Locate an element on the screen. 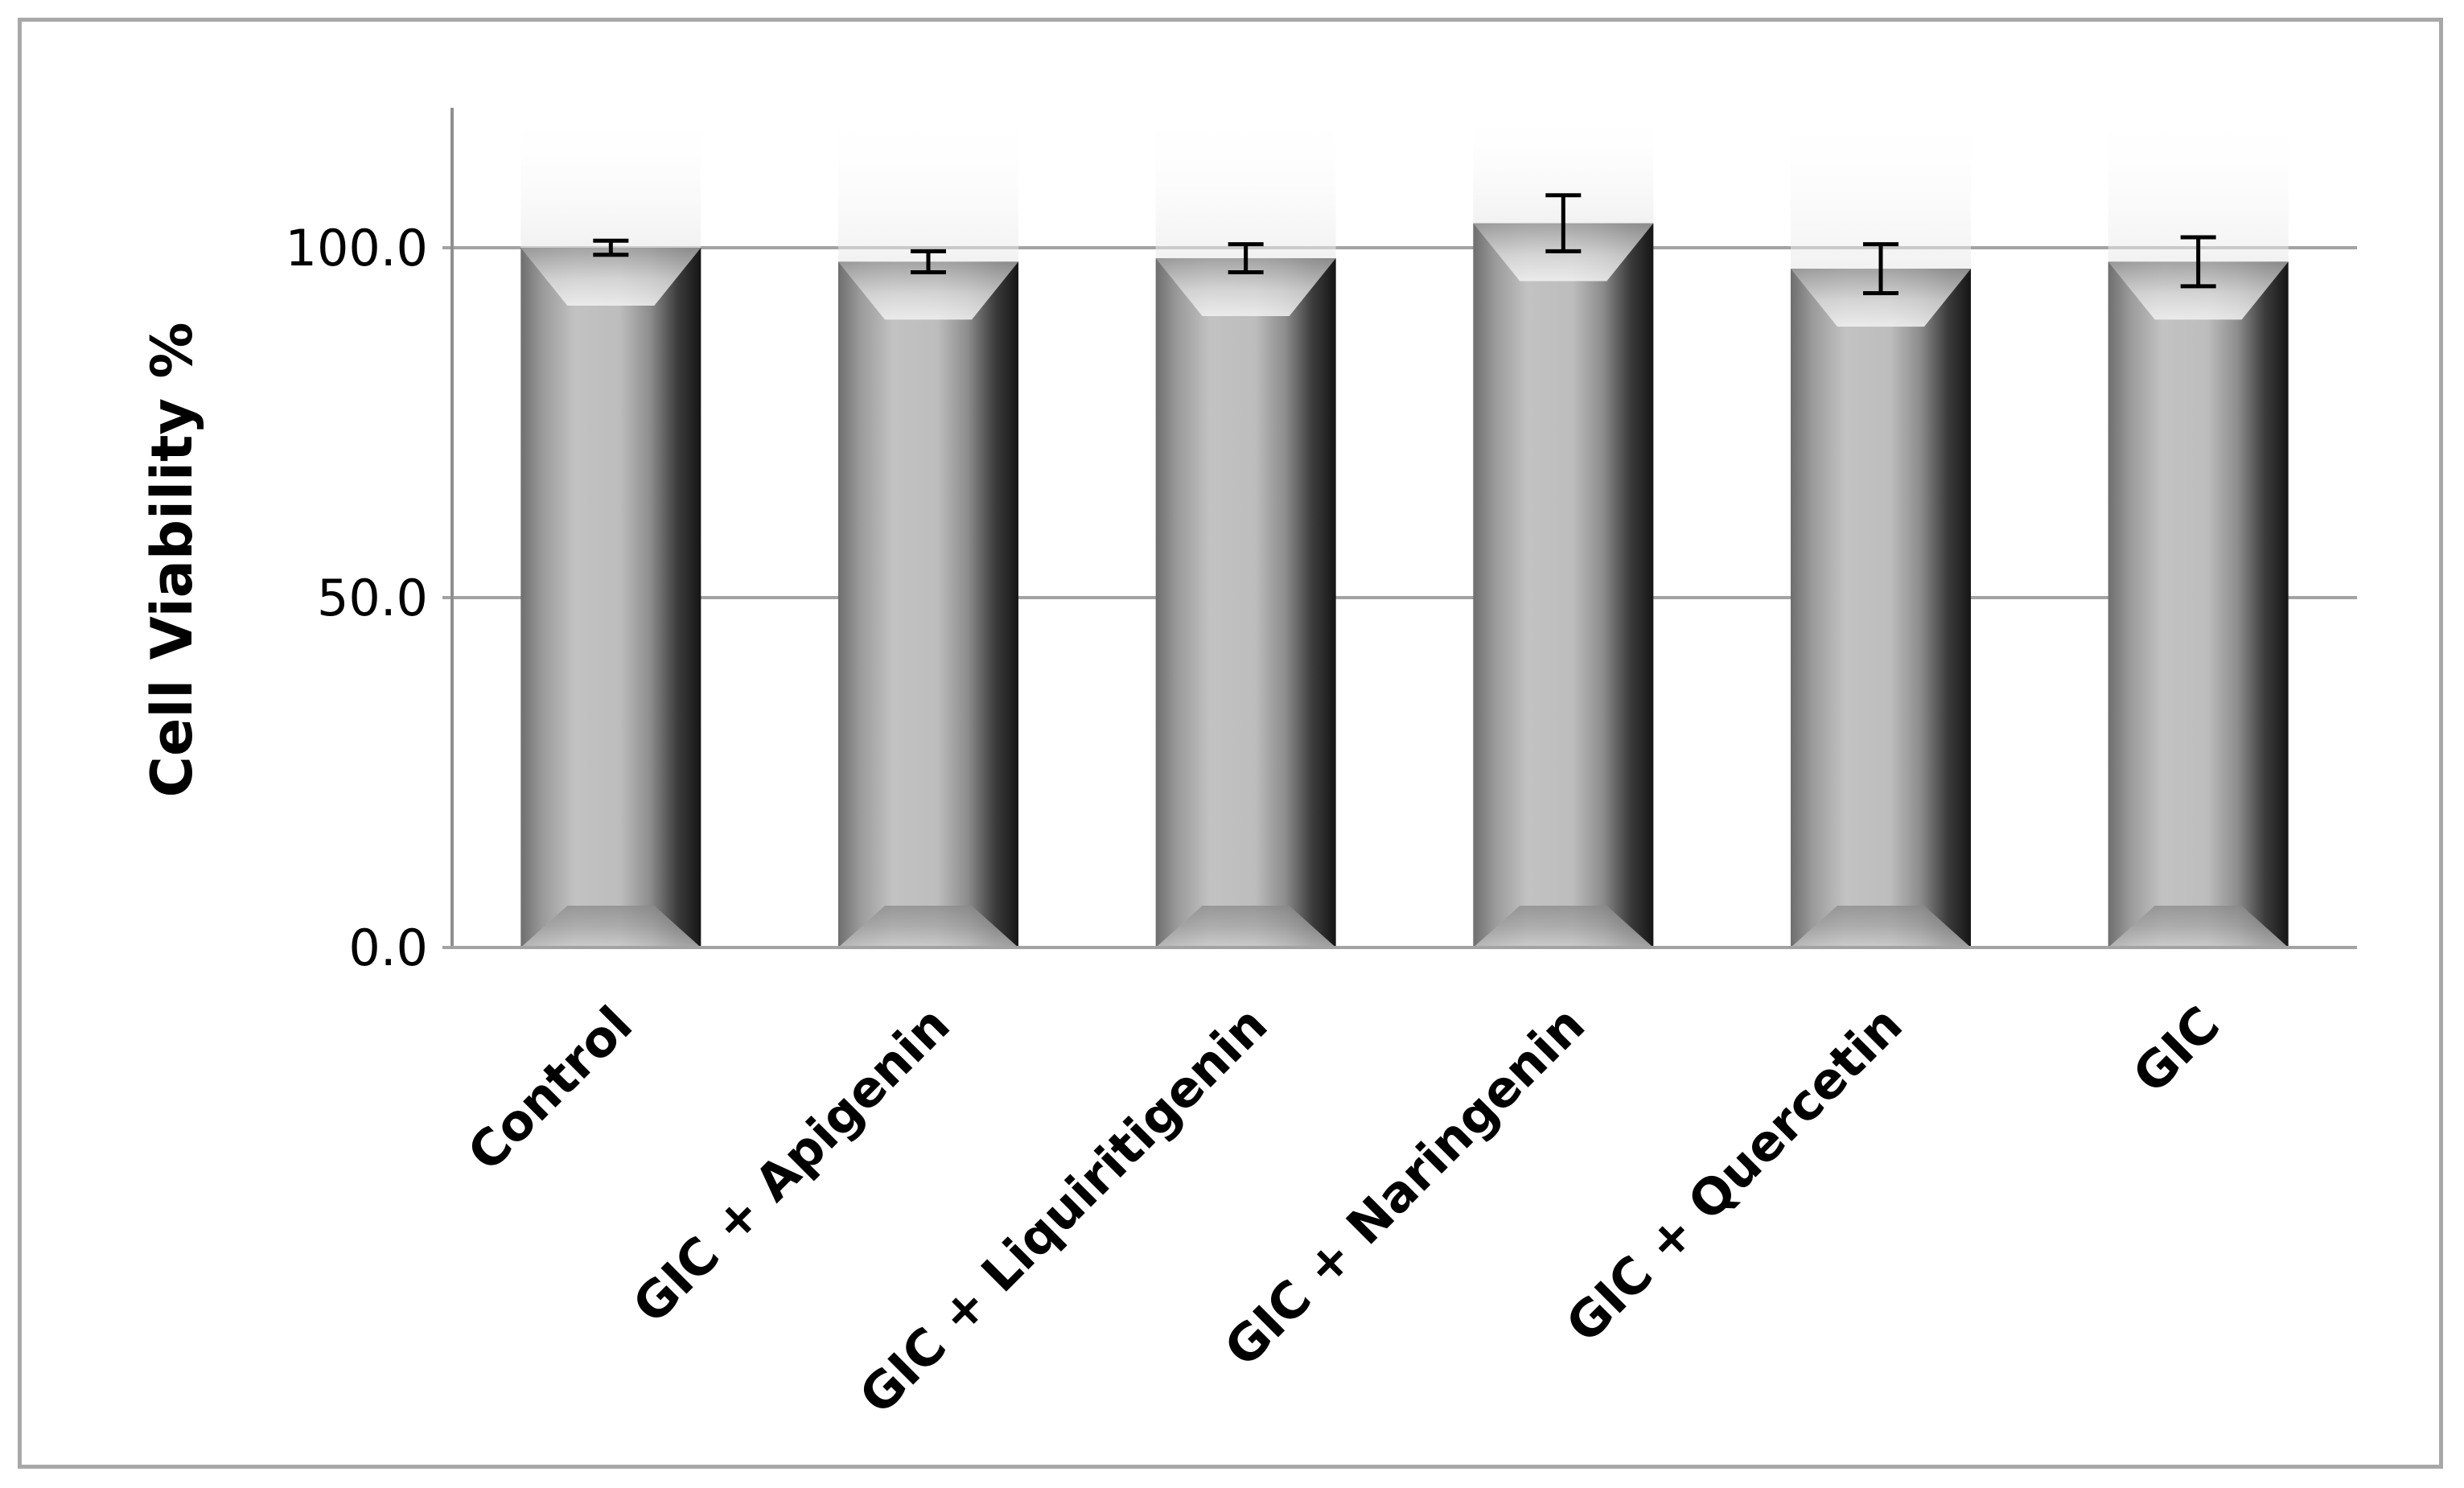 The image size is (2464, 1488). x-category-label: GIC + Quercetin is located at coordinates (1733, 1174).